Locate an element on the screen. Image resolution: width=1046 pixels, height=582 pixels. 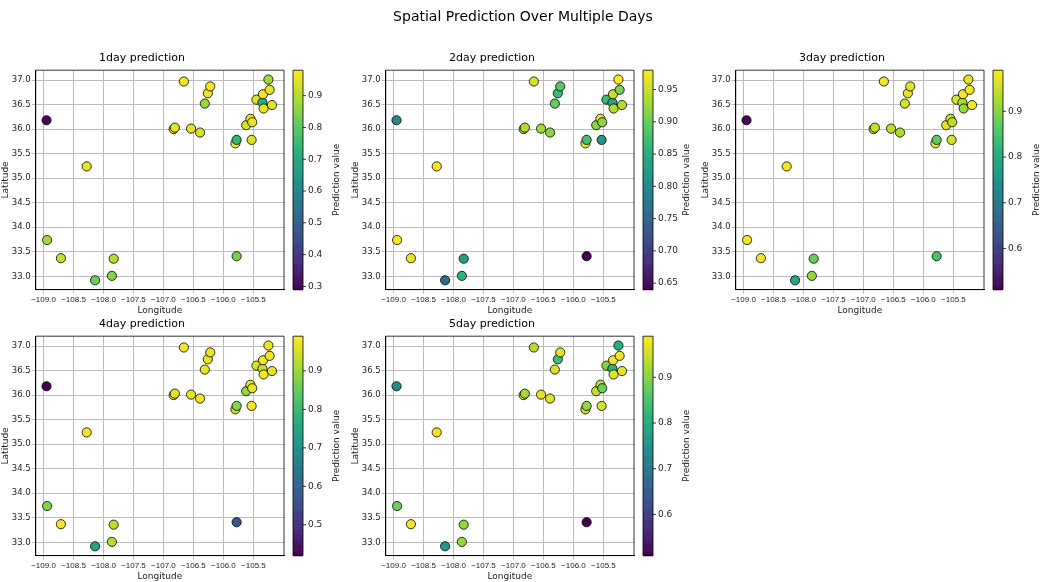
text: Spatial Prediction Over Multiple Days is located at coordinates (523, 16).